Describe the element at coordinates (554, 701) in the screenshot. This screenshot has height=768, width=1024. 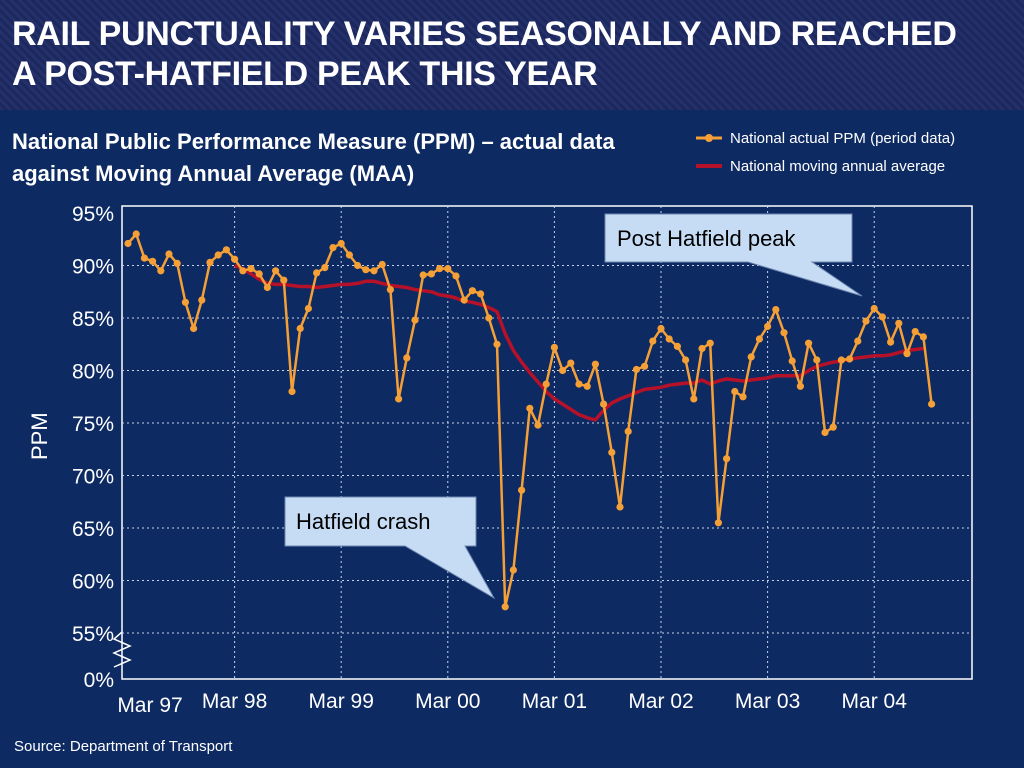
I see `x-tick-label: Mar 01` at that location.